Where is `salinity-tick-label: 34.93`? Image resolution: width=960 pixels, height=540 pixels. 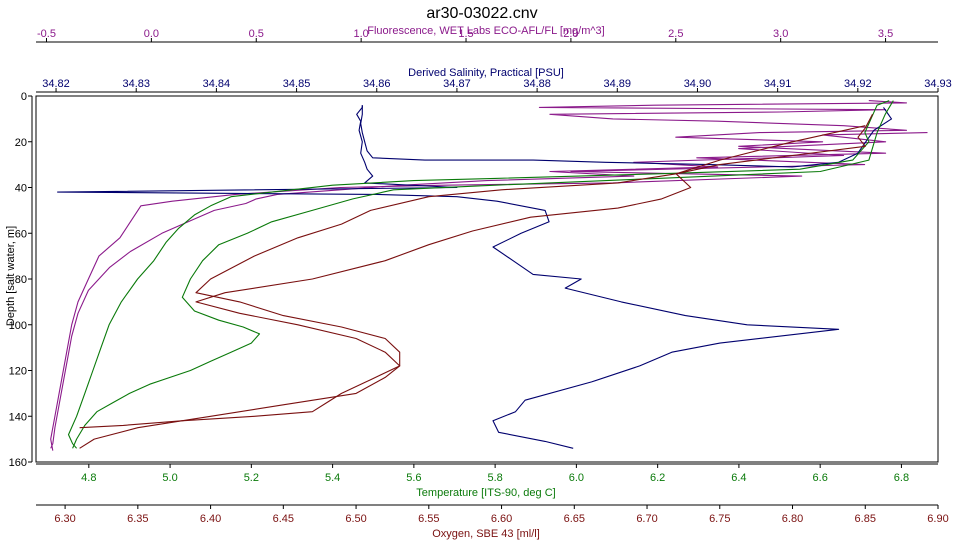
salinity-tick-label: 34.93 is located at coordinates (938, 84).